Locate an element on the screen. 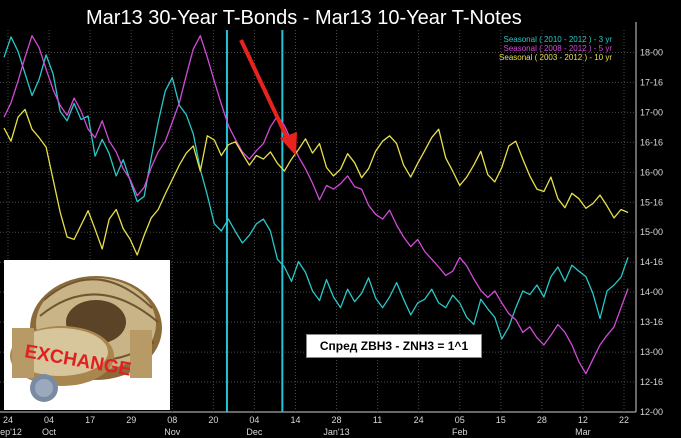 This screenshot has width=681, height=438. legend-entry-1: Seasonal ( 2010 - 2012 ) - 3 yr is located at coordinates (557, 39).